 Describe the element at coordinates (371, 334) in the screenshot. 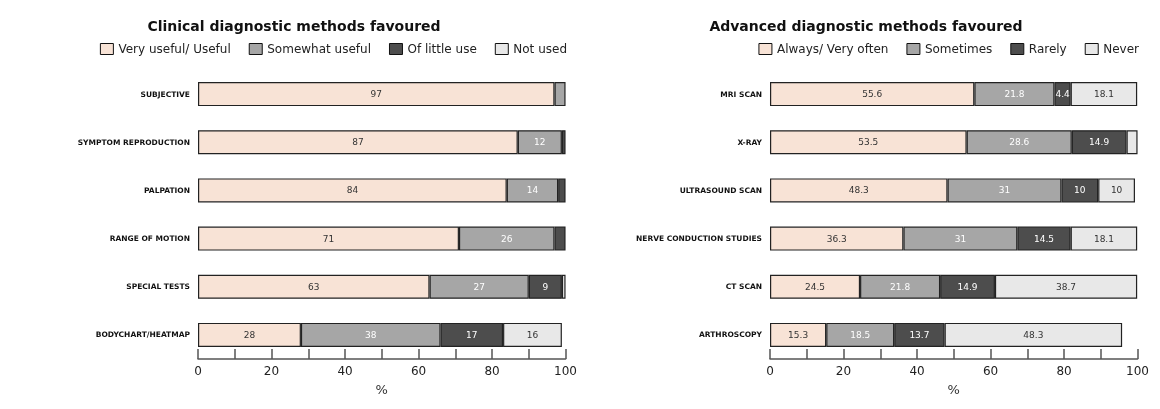

I see `data-label: 38` at that location.